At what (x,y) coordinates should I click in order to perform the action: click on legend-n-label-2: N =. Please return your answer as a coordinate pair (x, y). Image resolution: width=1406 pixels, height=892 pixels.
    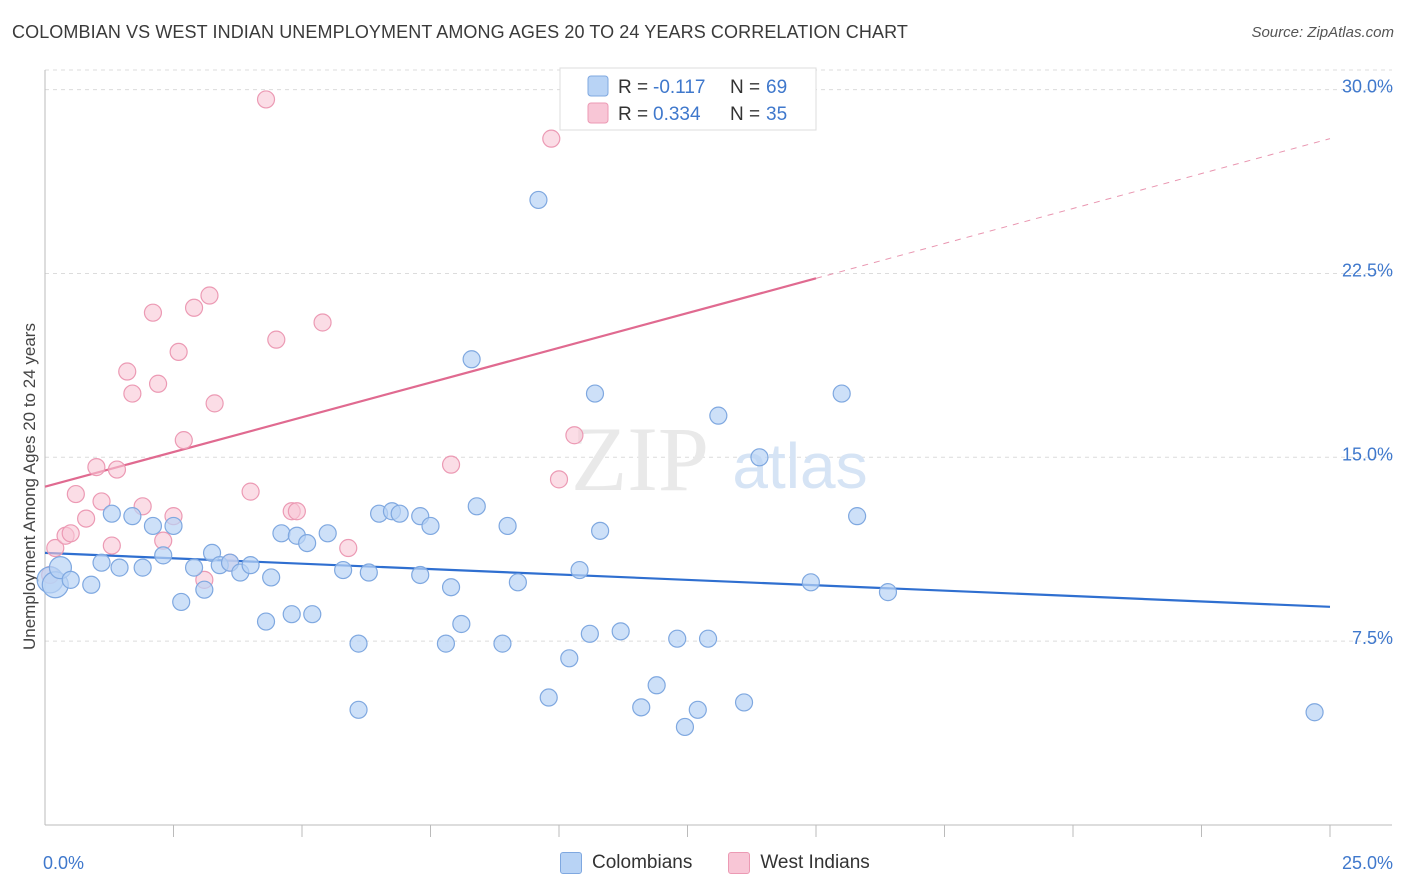
    Looking at the image, I should click on (745, 114).